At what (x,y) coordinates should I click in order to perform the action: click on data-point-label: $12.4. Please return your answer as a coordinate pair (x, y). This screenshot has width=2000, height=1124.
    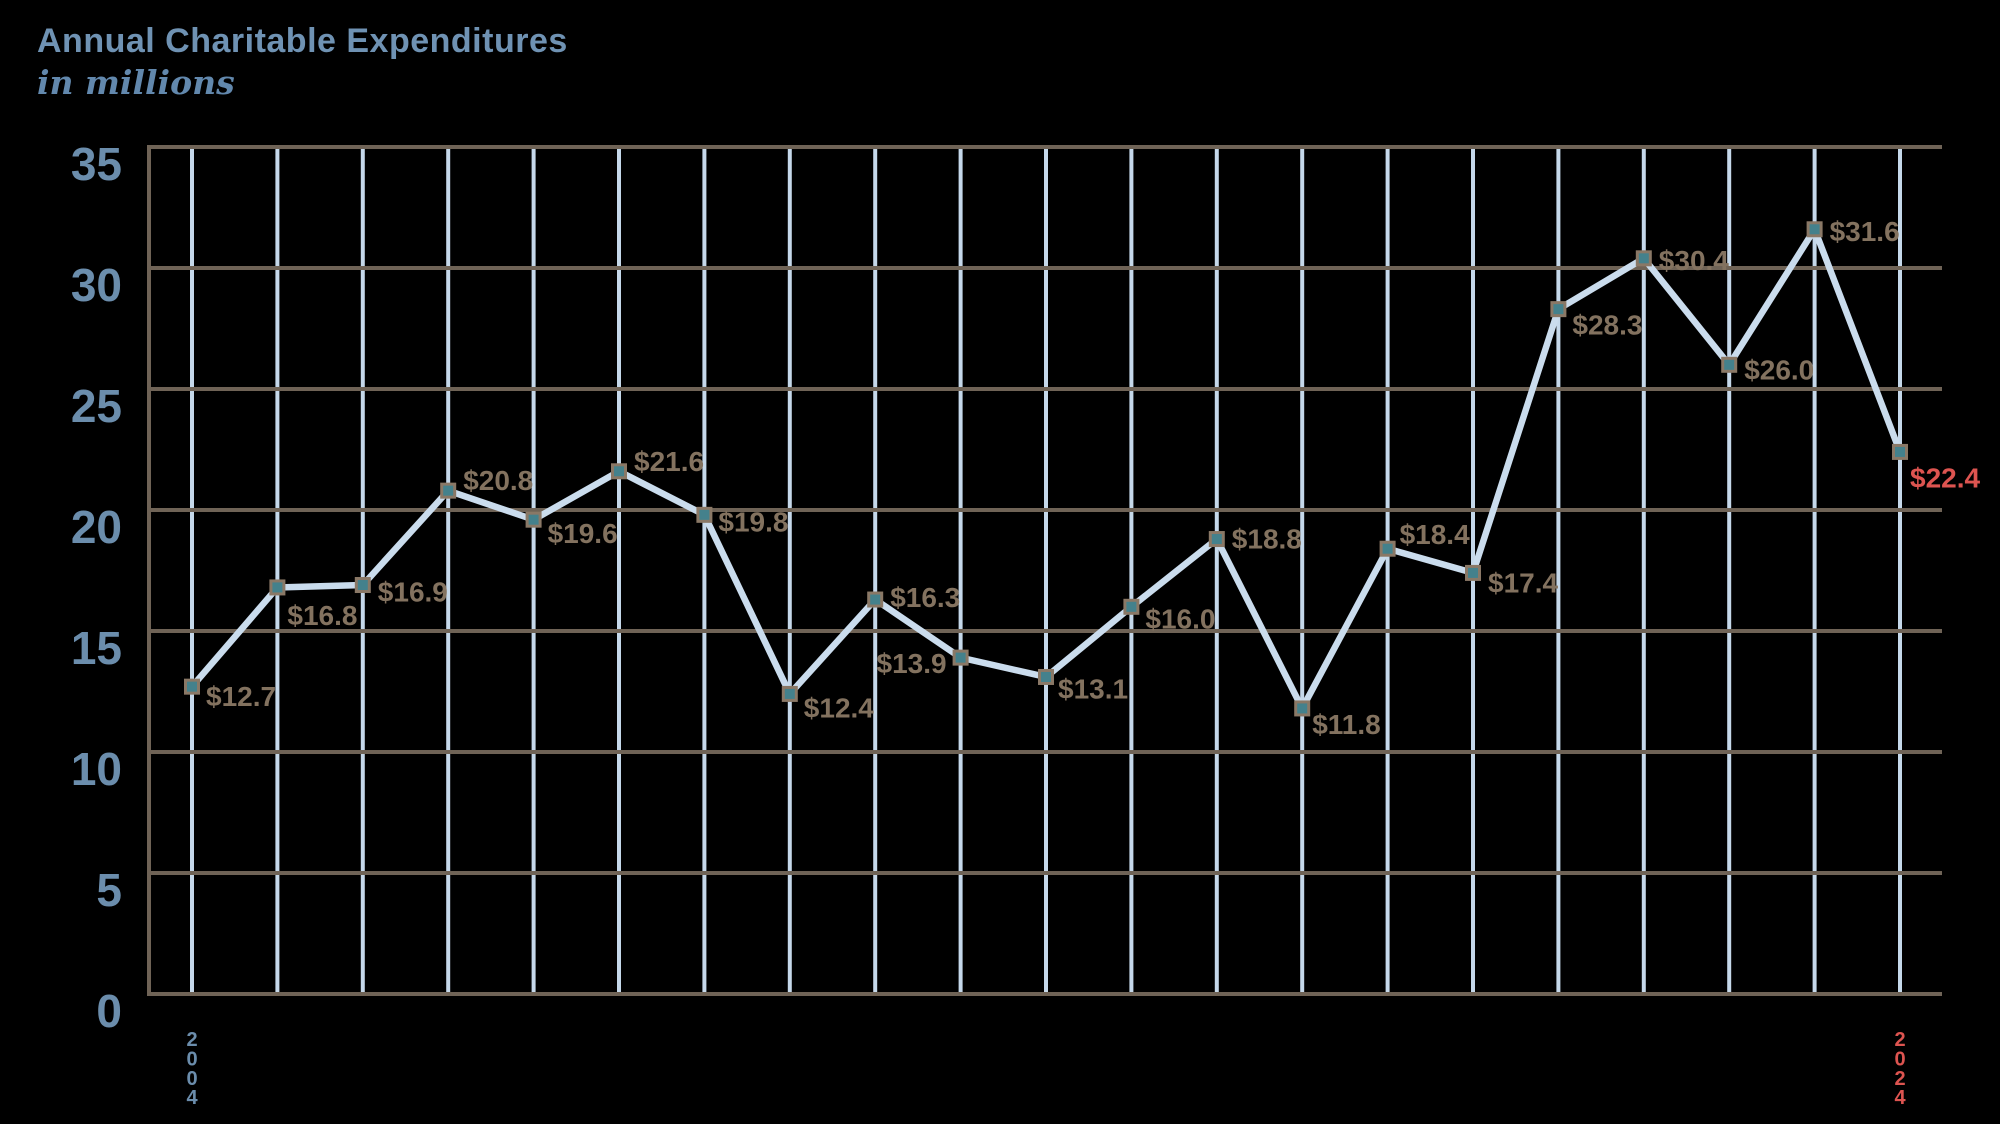
    Looking at the image, I should click on (839, 707).